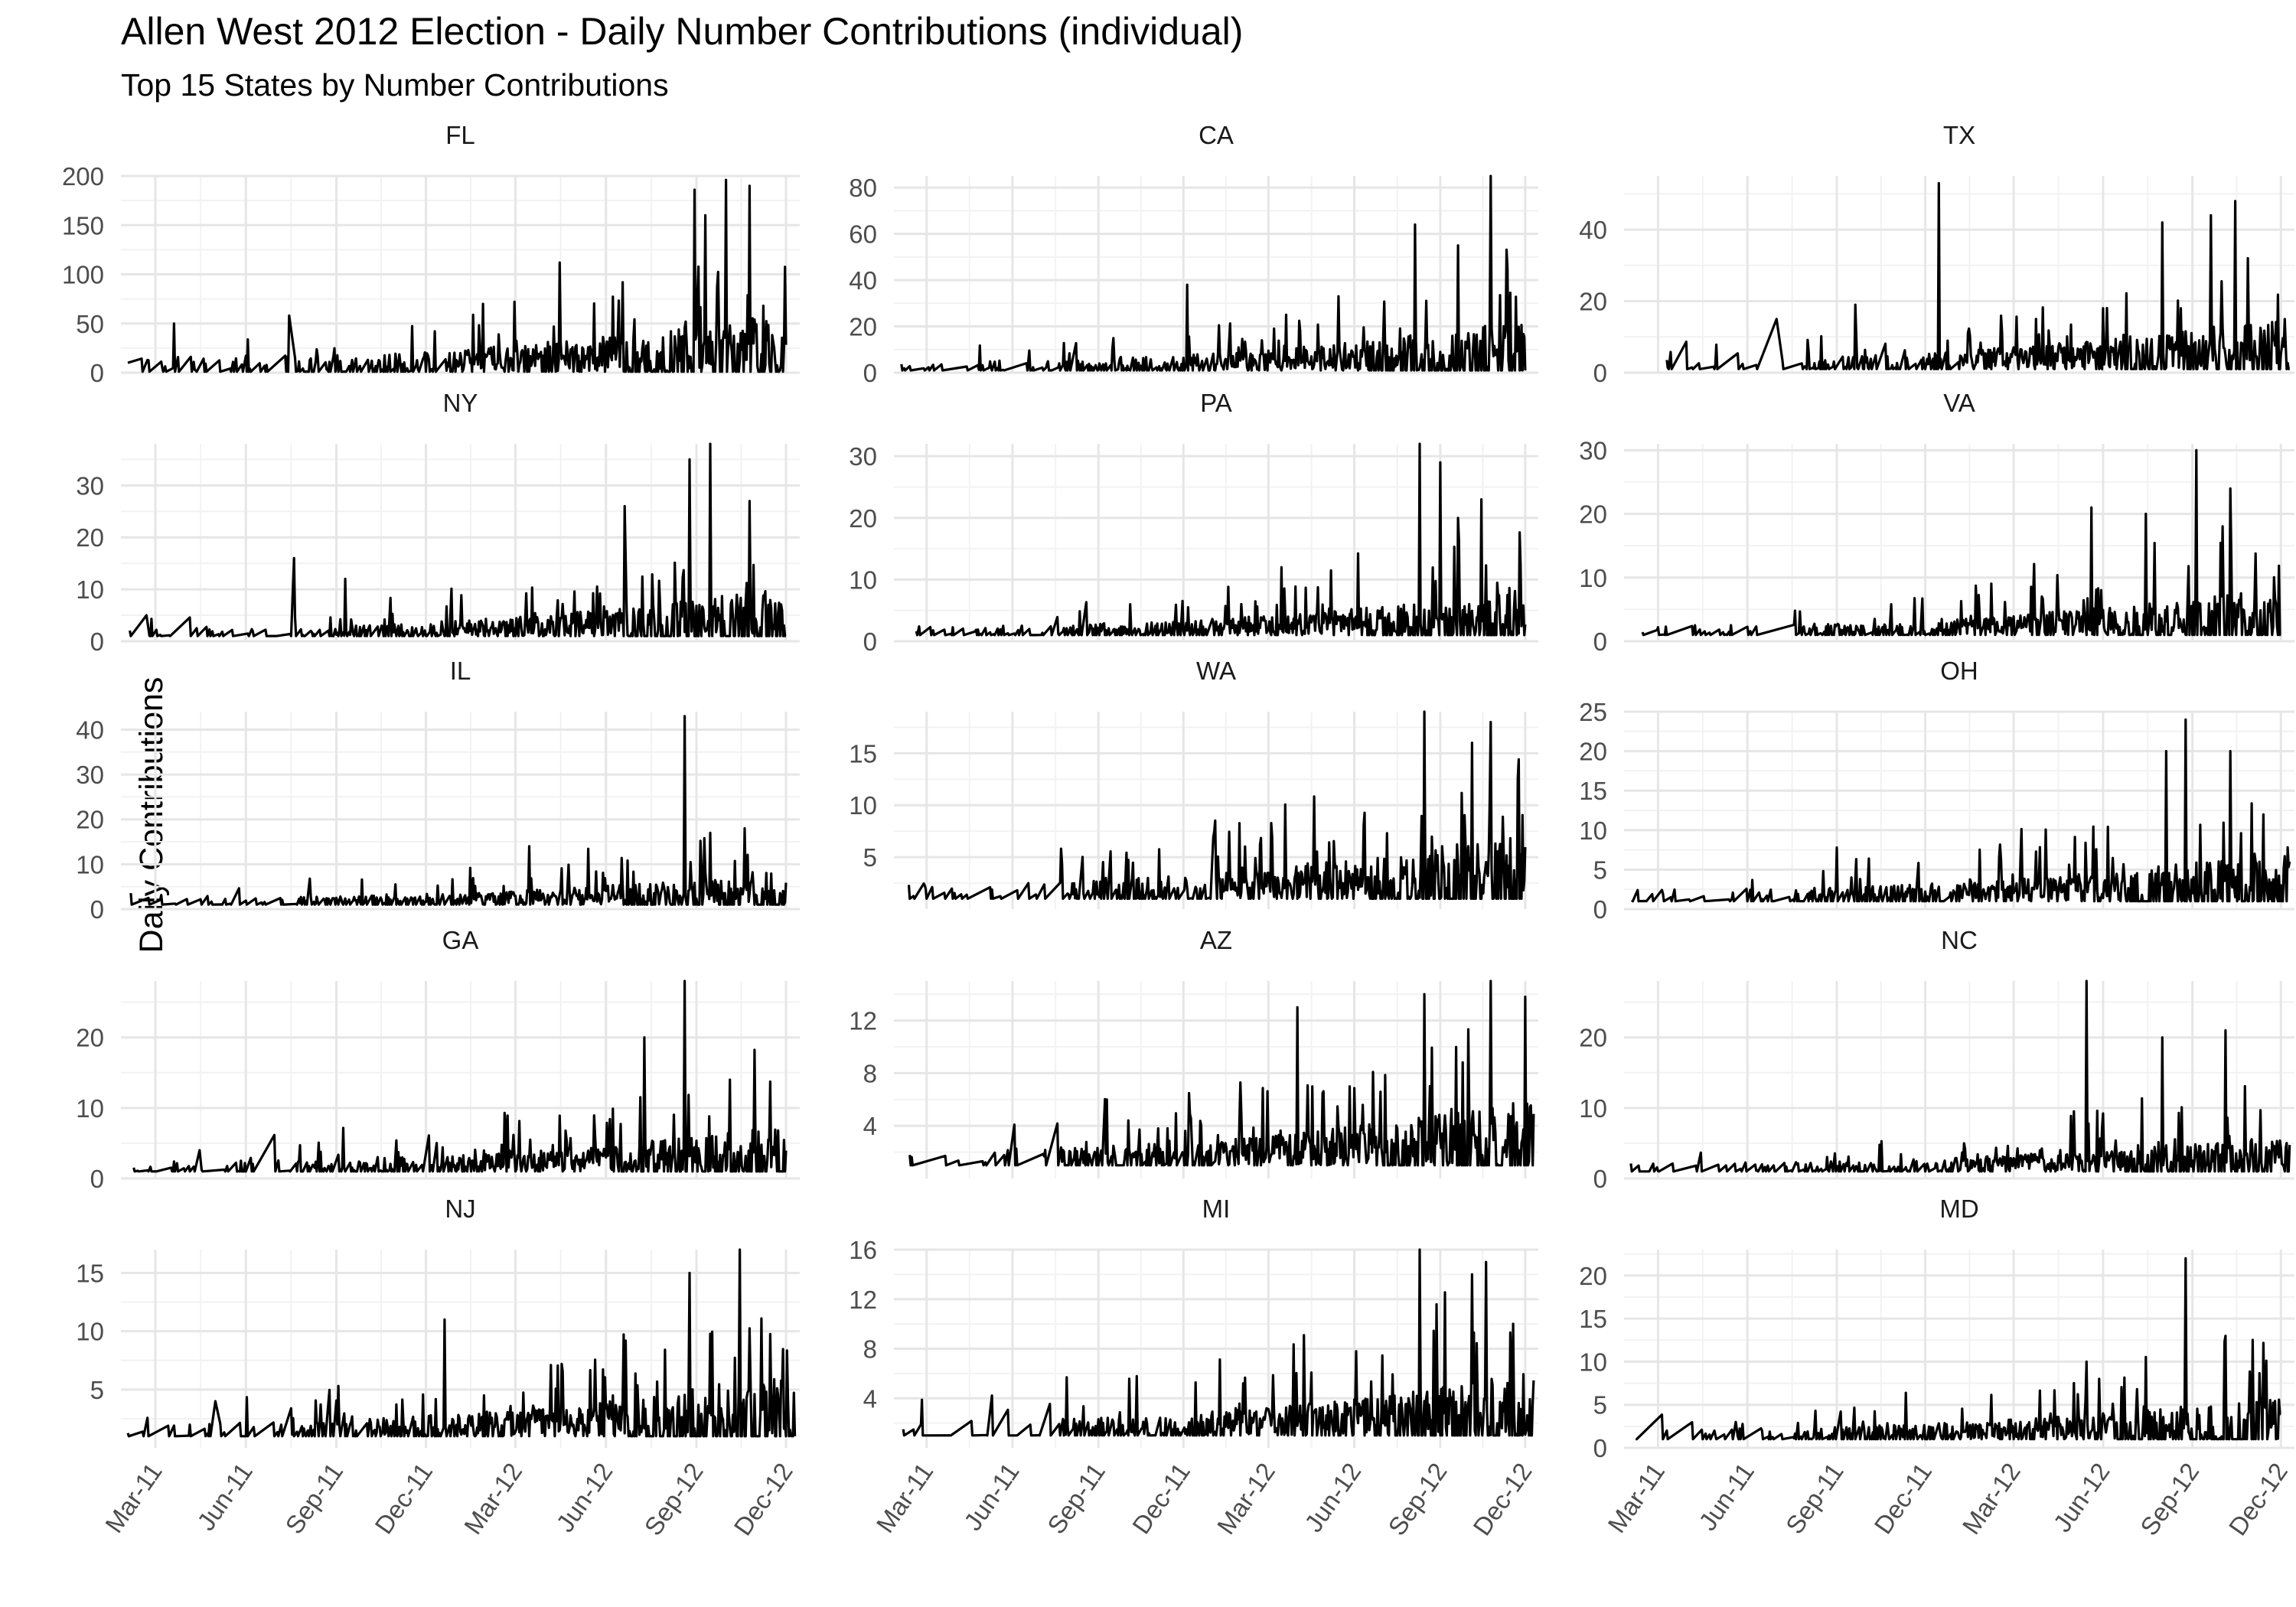 This screenshot has width=2296, height=1607. Describe the element at coordinates (863, 188) in the screenshot. I see `y-tick-label: 80` at that location.